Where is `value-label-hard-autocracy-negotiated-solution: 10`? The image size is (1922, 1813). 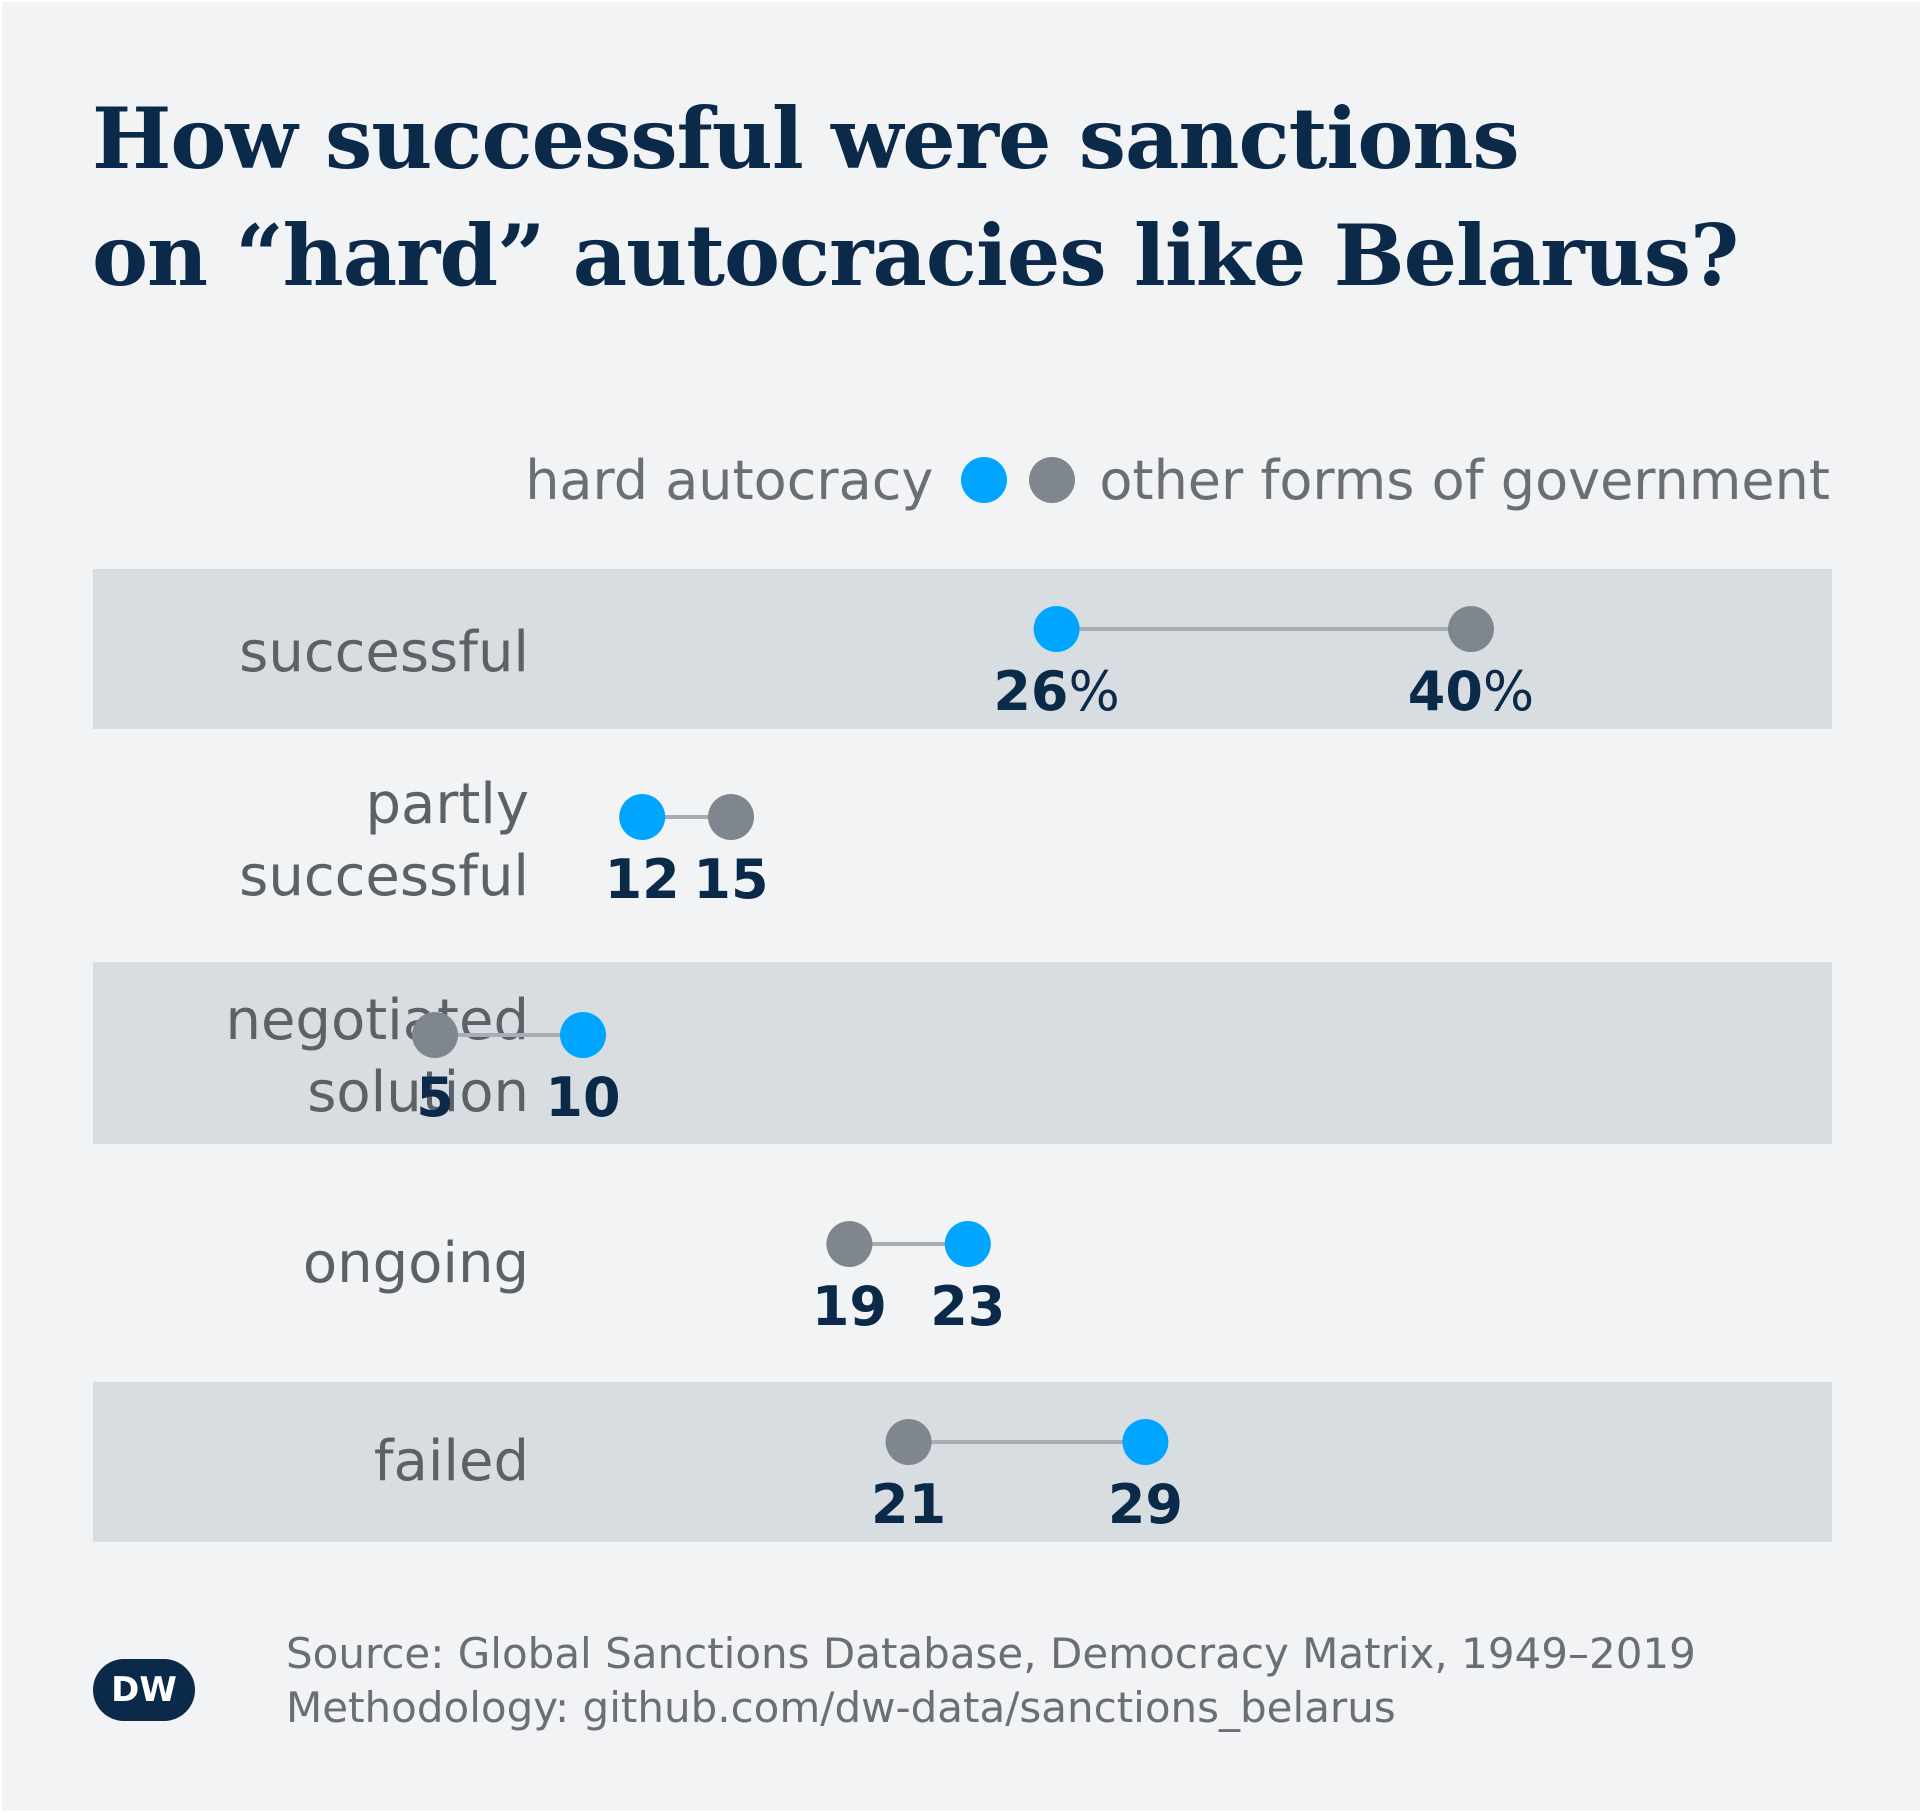
value-label-hard-autocracy-negotiated-solution: 10 is located at coordinates (582, 1097).